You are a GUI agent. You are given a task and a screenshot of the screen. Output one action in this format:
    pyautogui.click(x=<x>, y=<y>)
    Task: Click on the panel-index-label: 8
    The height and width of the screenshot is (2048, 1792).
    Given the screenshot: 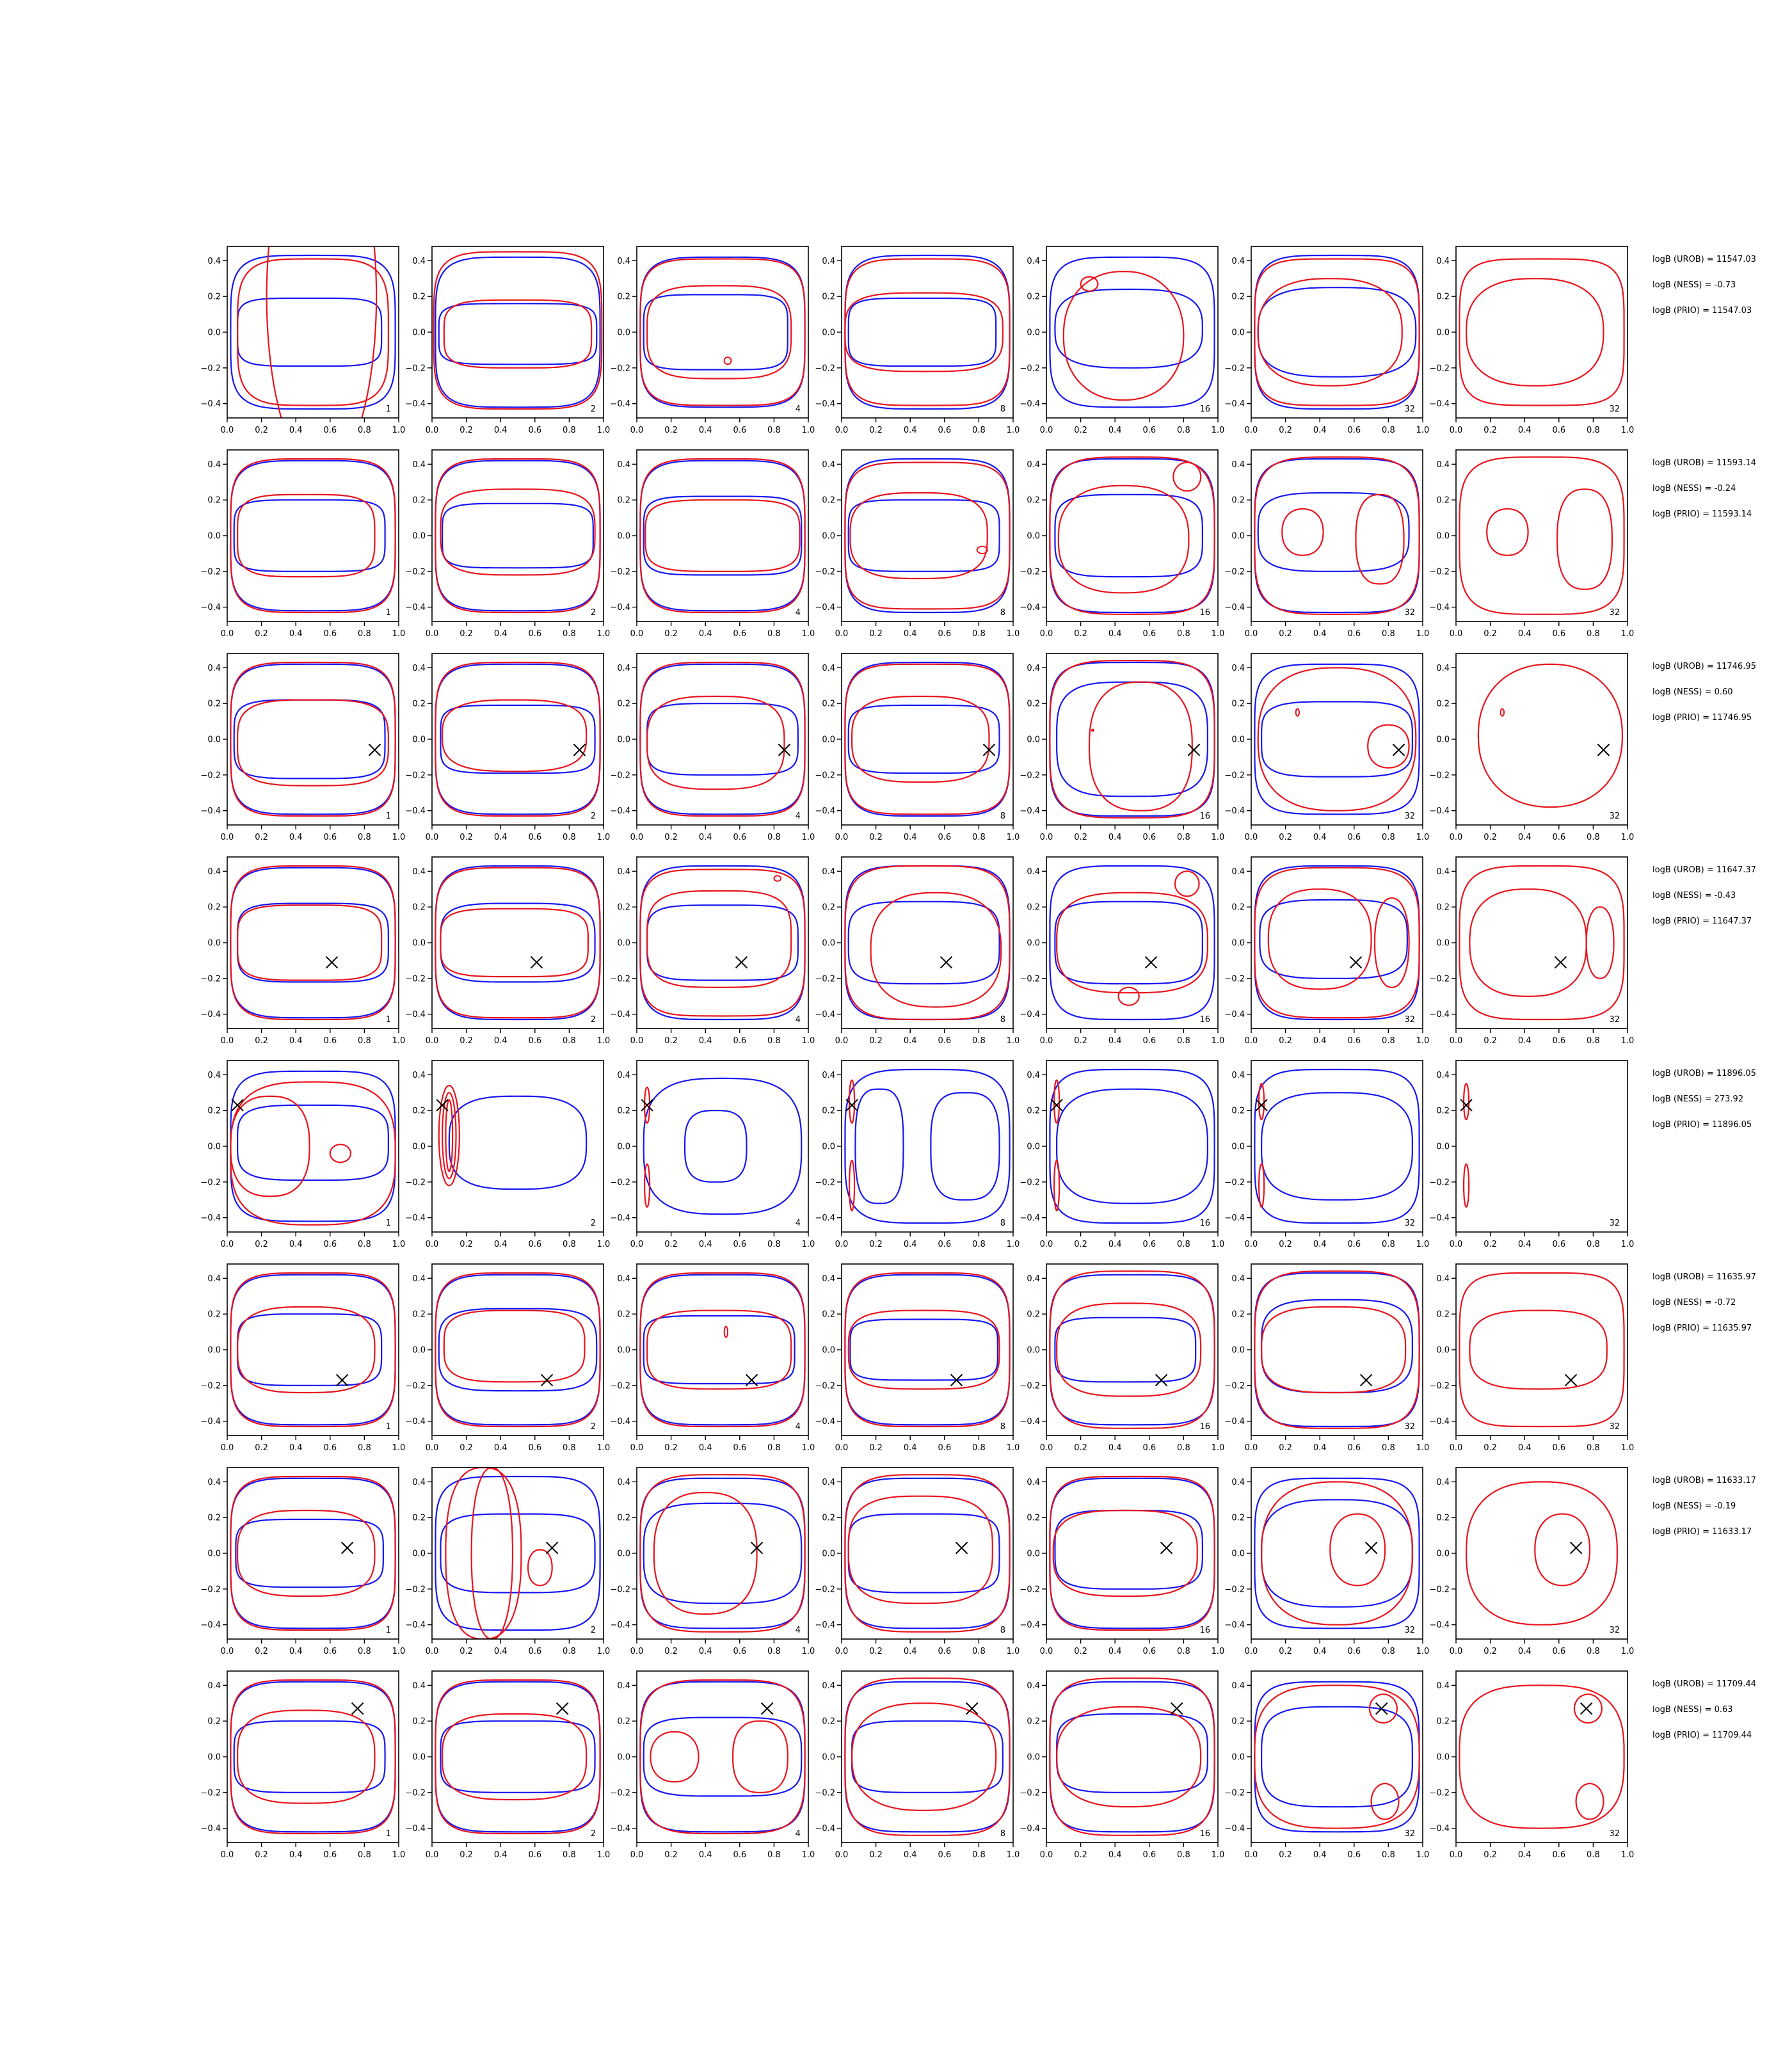 What is the action you would take?
    pyautogui.click(x=1002, y=613)
    